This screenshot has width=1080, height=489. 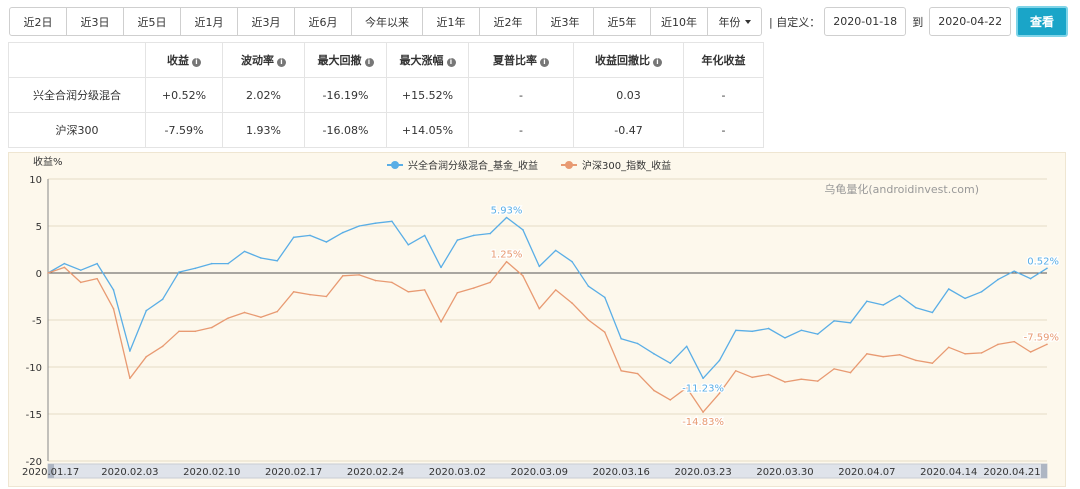 What do you see at coordinates (1044, 471) in the screenshot?
I see `zoom-handle-right` at bounding box center [1044, 471].